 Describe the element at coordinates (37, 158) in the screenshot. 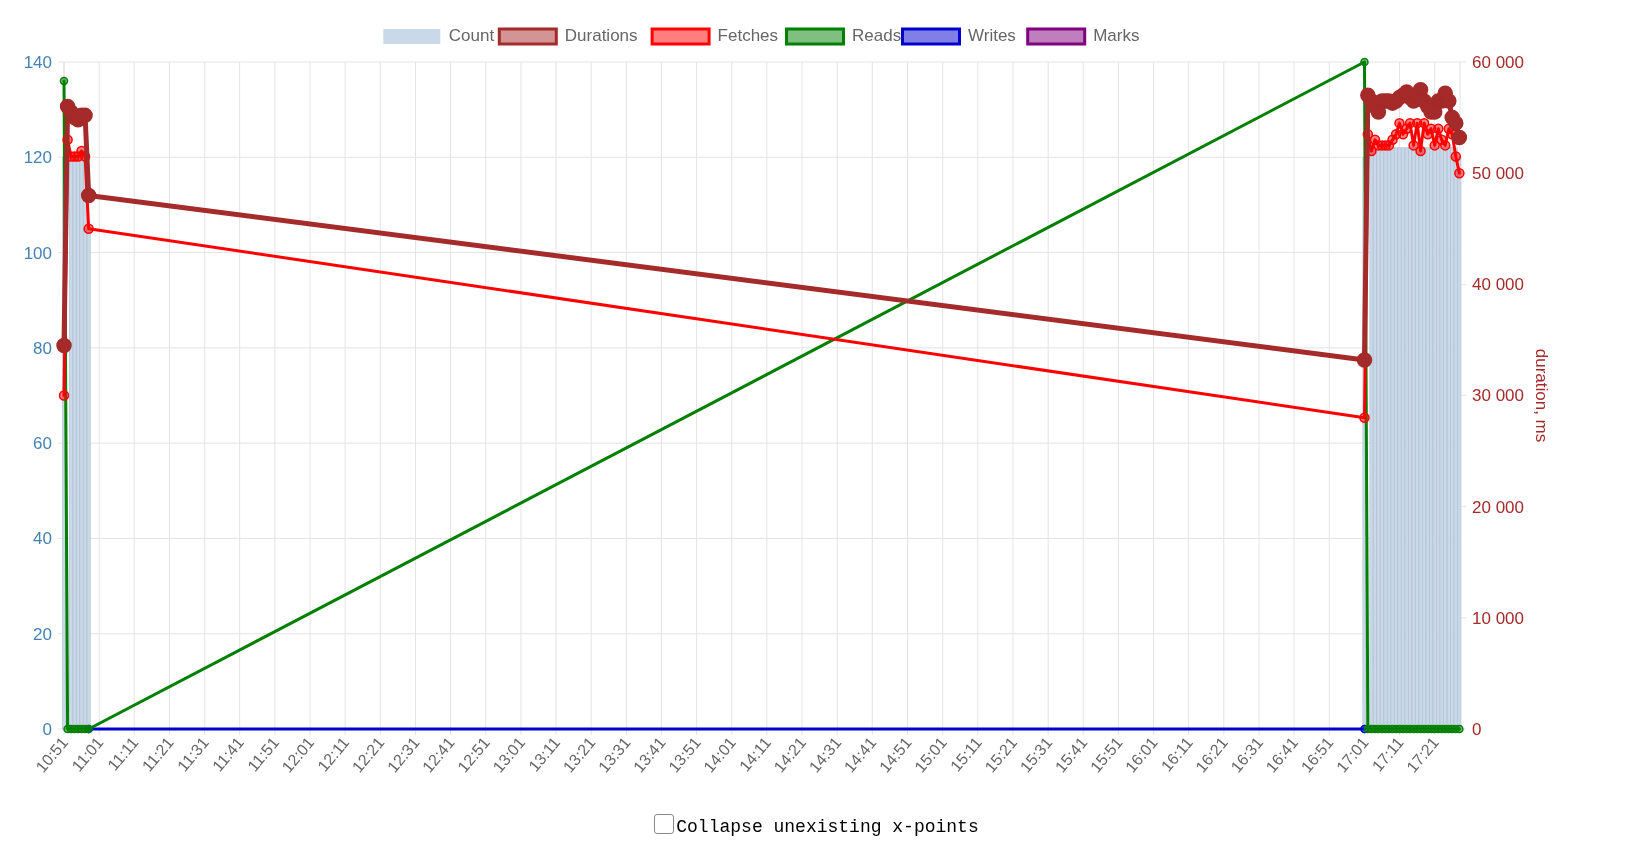

I see `y-tick-label: 120` at that location.